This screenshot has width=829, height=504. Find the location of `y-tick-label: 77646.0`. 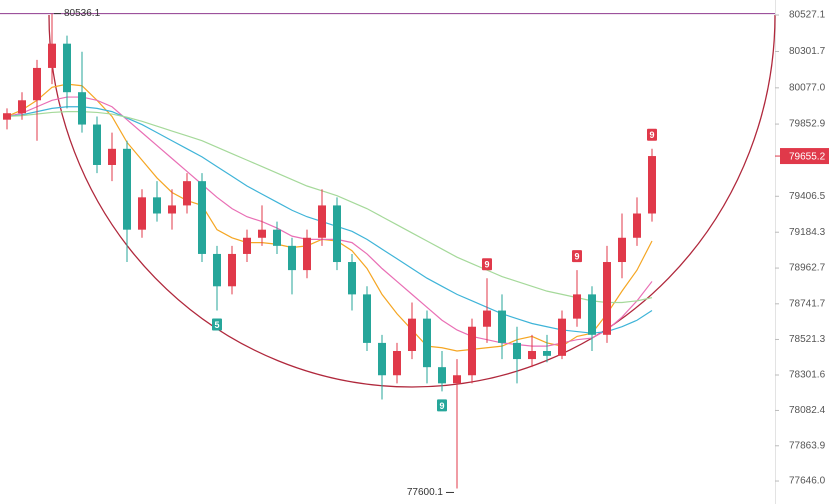

y-tick-label: 77646.0 is located at coordinates (807, 481).